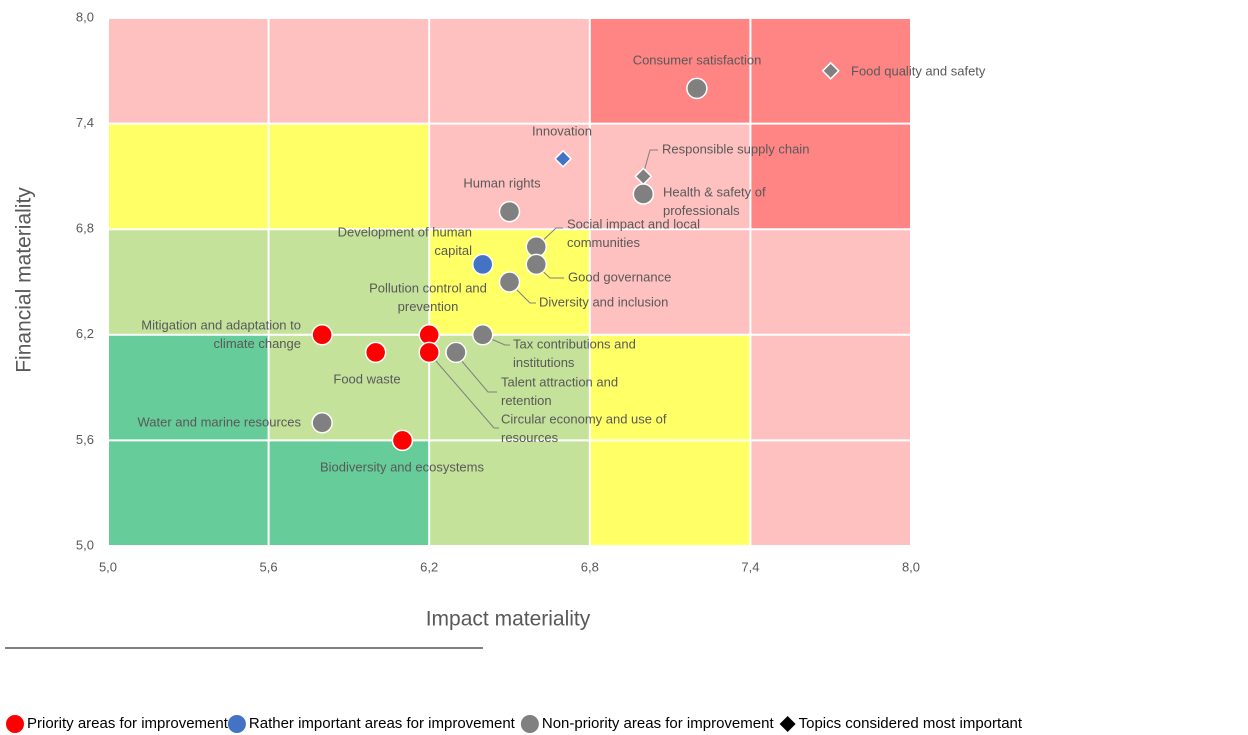  What do you see at coordinates (633, 223) in the screenshot?
I see `point-label: Social impact and local` at bounding box center [633, 223].